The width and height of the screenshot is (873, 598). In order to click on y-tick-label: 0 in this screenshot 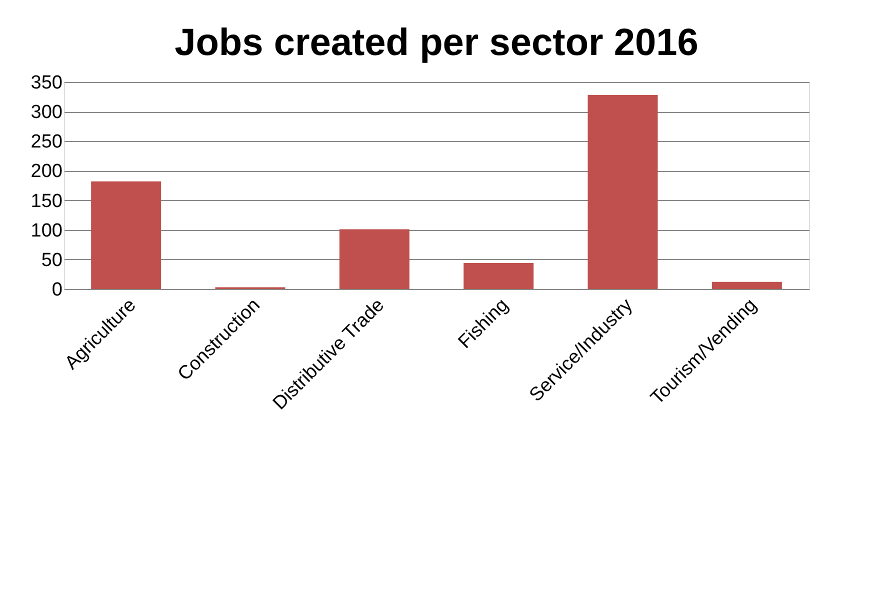, I will do `click(57, 290)`.